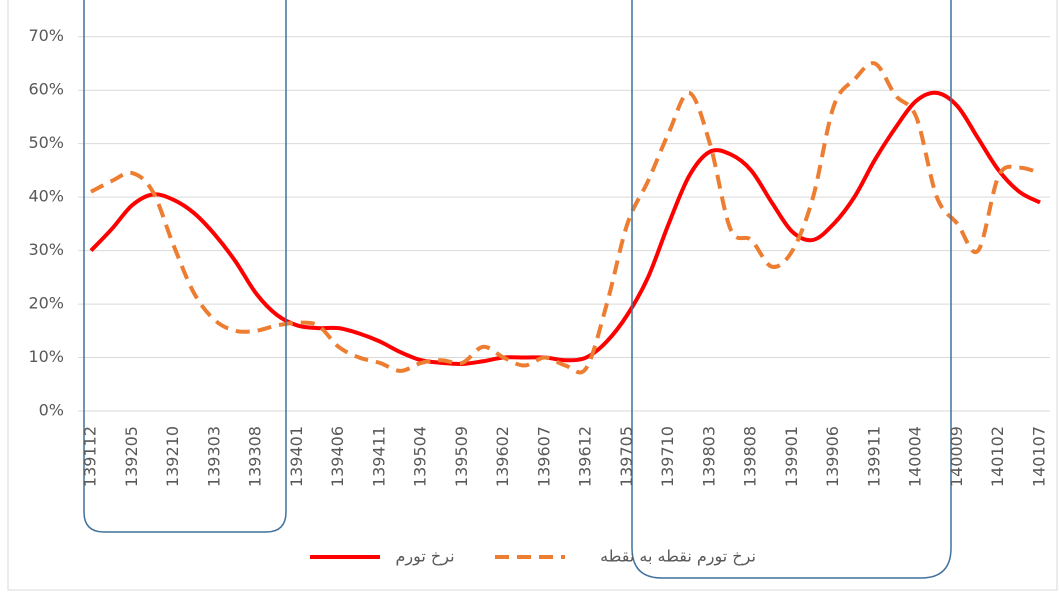  What do you see at coordinates (832, 456) in the screenshot?
I see `x-tick-label: 139906` at bounding box center [832, 456].